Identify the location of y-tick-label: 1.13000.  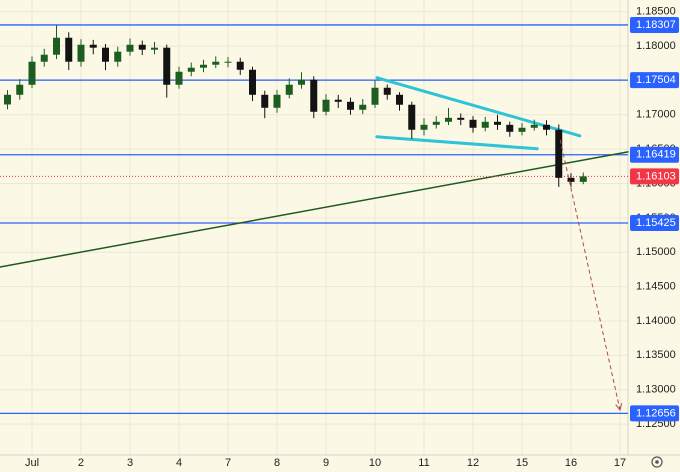
(656, 390).